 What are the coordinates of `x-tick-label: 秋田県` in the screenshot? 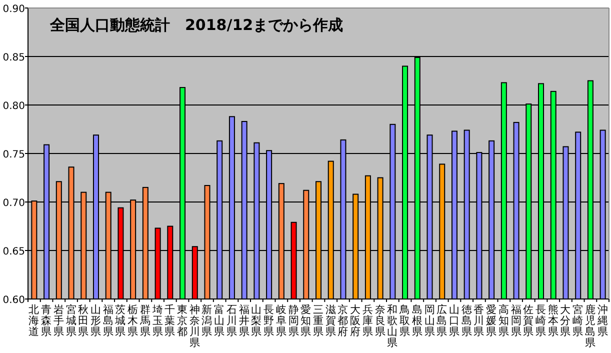 It's located at (84, 321).